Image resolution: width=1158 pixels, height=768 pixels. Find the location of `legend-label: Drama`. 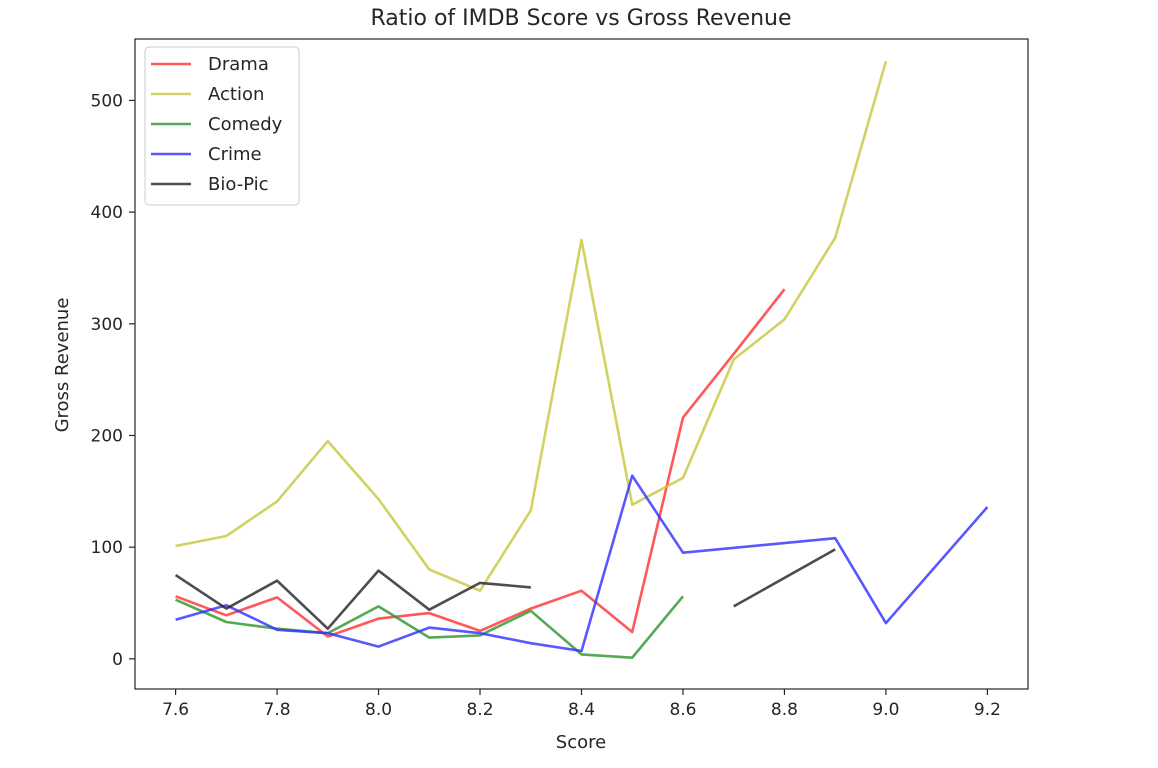

legend-label: Drama is located at coordinates (238, 64).